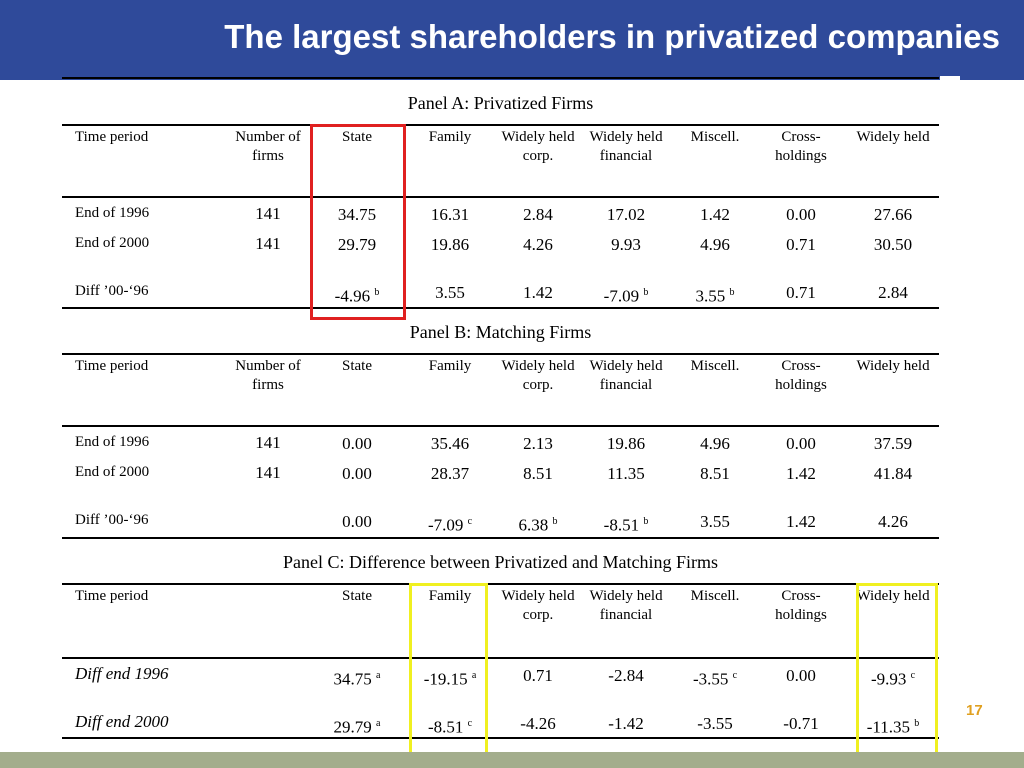 The height and width of the screenshot is (768, 1024). I want to click on row-label: End of 2000, so click(112, 472).